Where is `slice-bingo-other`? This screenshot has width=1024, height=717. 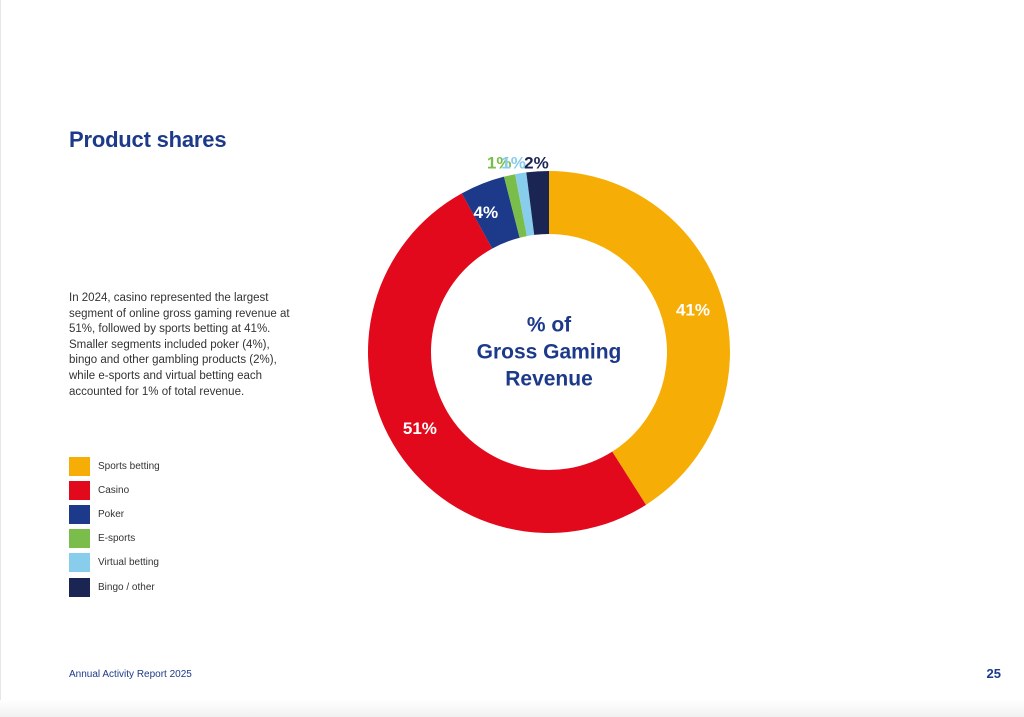 slice-bingo-other is located at coordinates (537, 203).